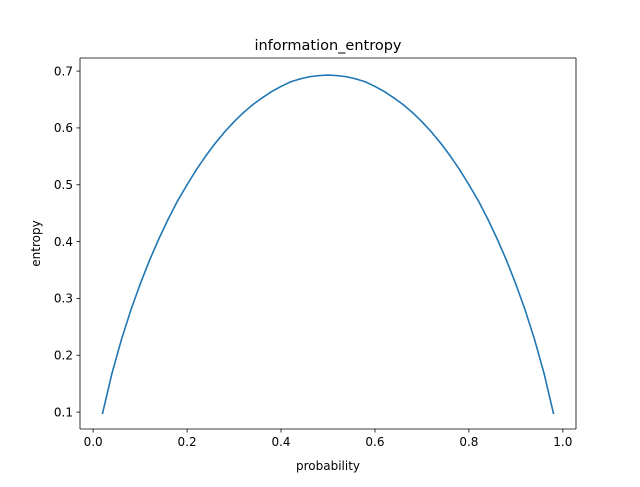  Describe the element at coordinates (93, 442) in the screenshot. I see `x-tick-label: 0.0` at that location.